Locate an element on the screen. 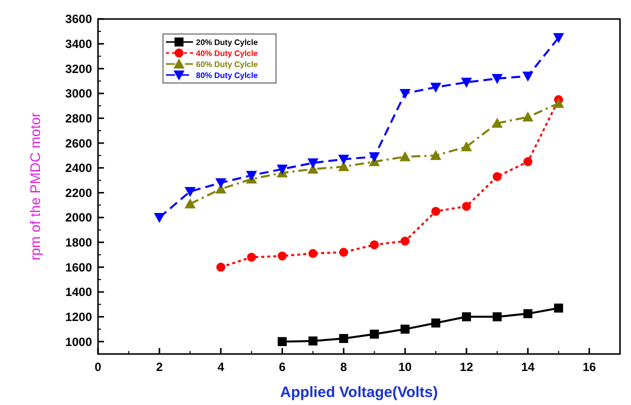 The height and width of the screenshot is (405, 631). y-tick-label: 3400 is located at coordinates (78, 44).